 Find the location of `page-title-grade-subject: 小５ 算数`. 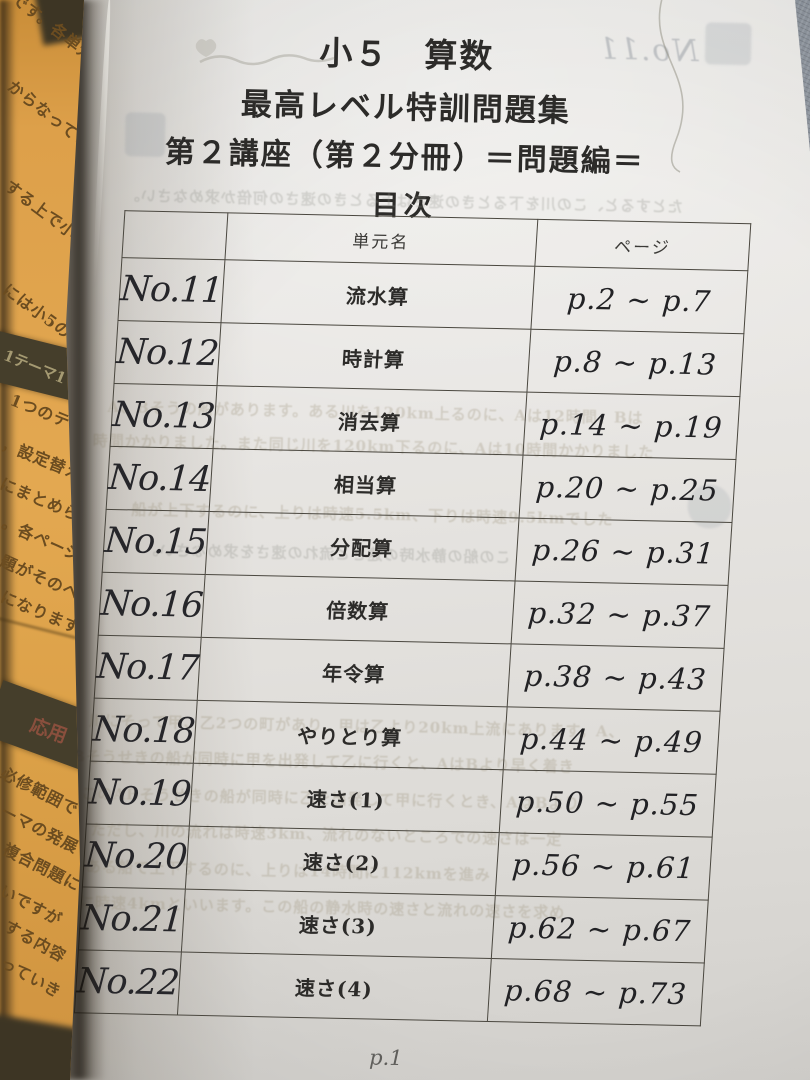

page-title-grade-subject: 小５ 算数 is located at coordinates (407, 54).